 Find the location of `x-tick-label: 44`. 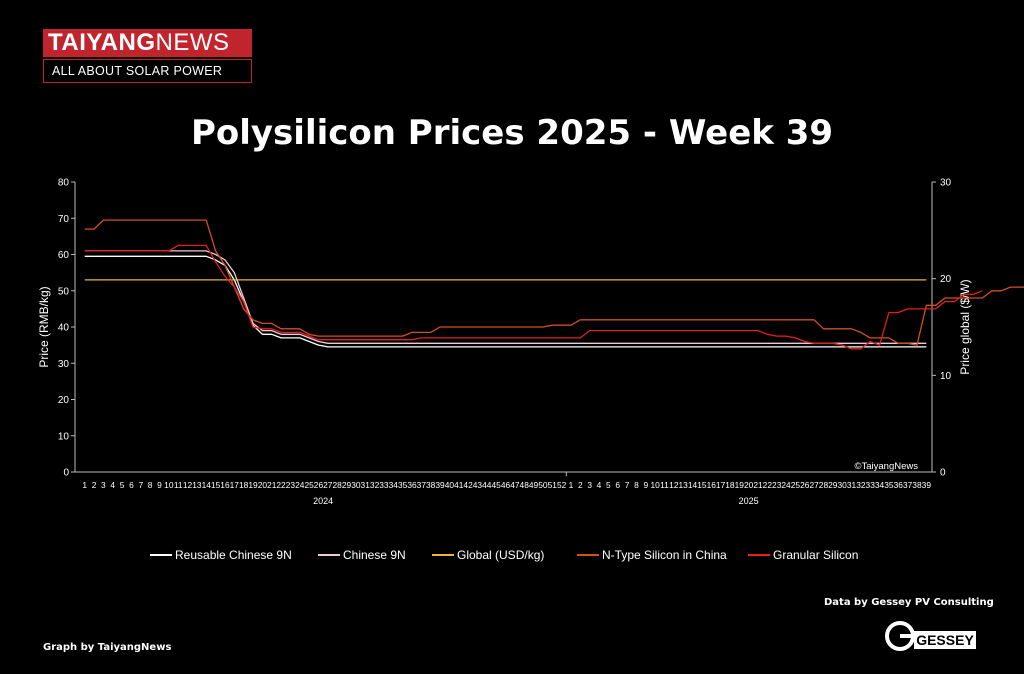

x-tick-label: 44 is located at coordinates (487, 485).